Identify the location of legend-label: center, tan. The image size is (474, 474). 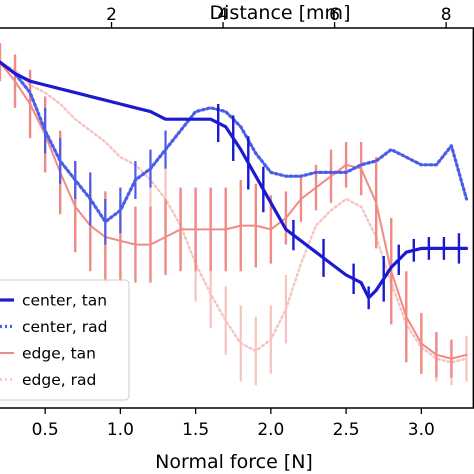
(64, 301).